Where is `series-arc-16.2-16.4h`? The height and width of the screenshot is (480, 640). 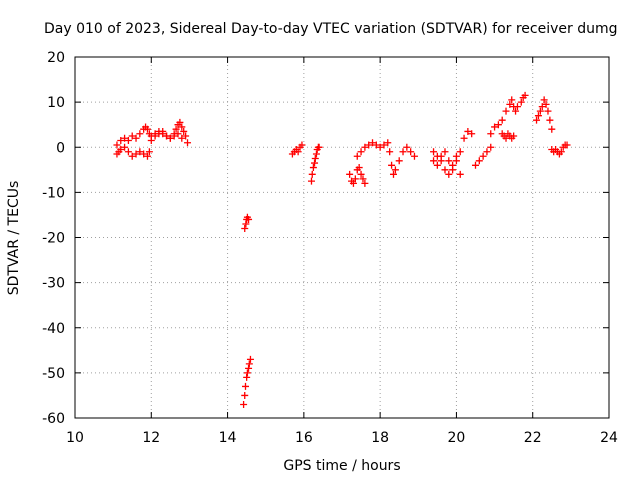
series-arc-16.2-16.4h is located at coordinates (315, 164).